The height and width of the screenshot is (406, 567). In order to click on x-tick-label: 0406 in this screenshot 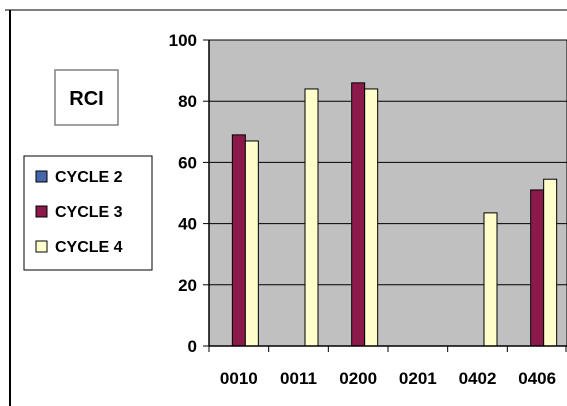, I will do `click(537, 378)`.